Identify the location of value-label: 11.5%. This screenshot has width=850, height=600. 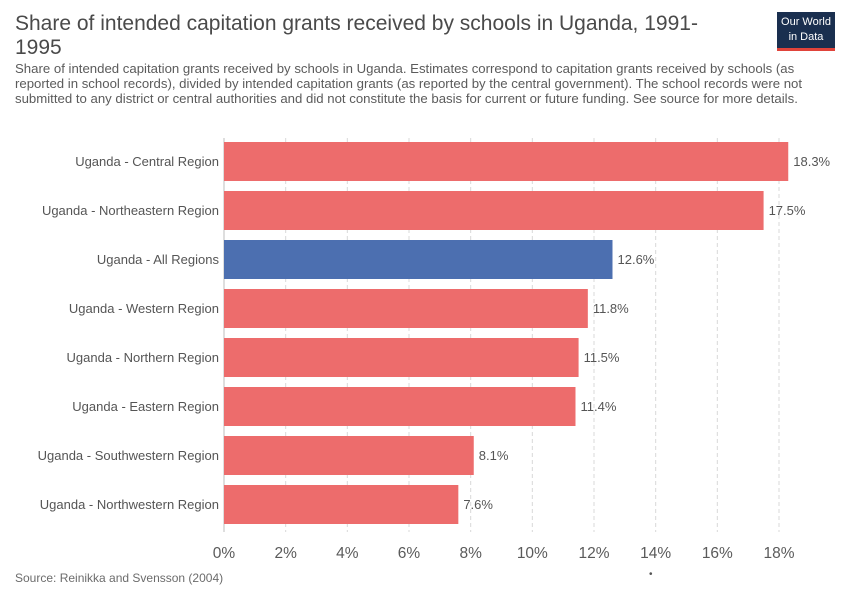
(602, 357).